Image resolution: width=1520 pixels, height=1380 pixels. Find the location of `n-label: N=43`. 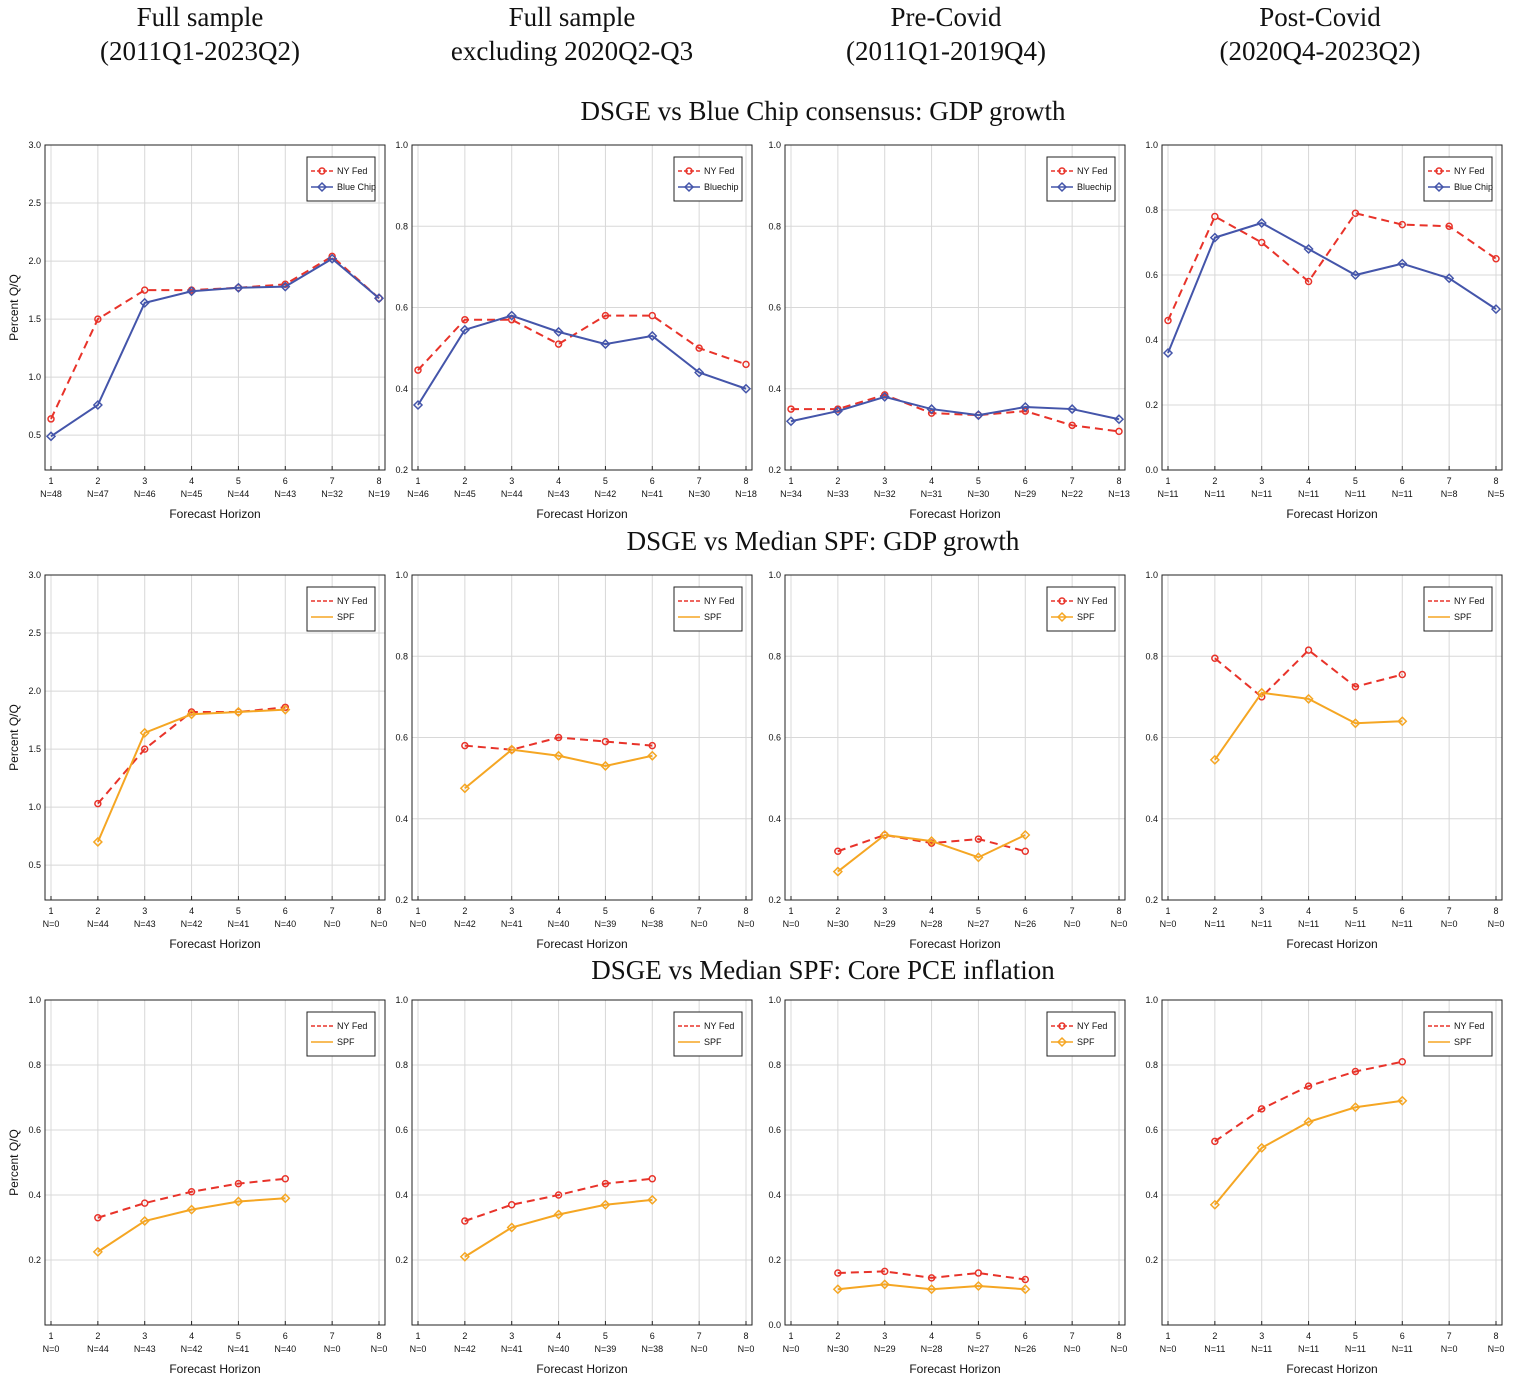

n-label: N=43 is located at coordinates (559, 494).